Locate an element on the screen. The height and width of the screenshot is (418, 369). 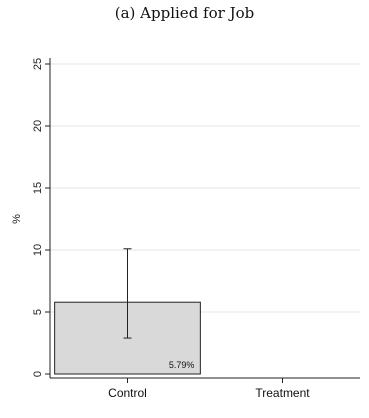
x-tick-label-treatment: Treatment is located at coordinates (282, 393).